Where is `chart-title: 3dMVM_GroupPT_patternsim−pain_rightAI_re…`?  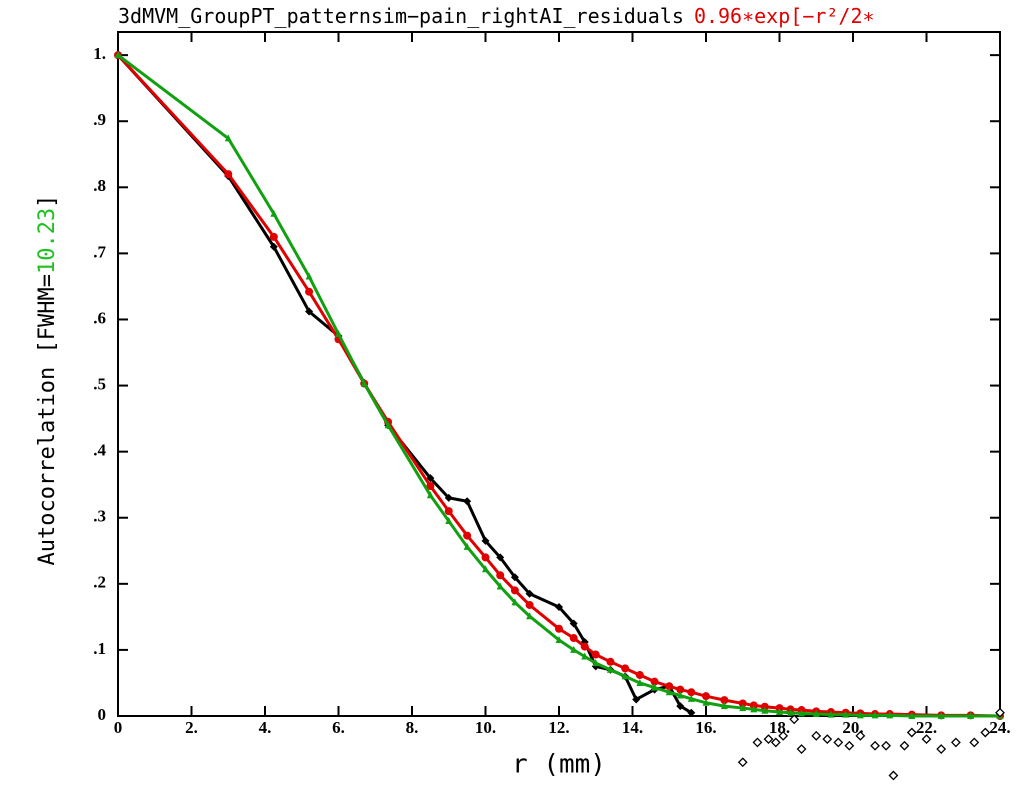
chart-title: 3dMVM_GroupPT_patternsim−pain_rightAI_re… is located at coordinates (496, 16).